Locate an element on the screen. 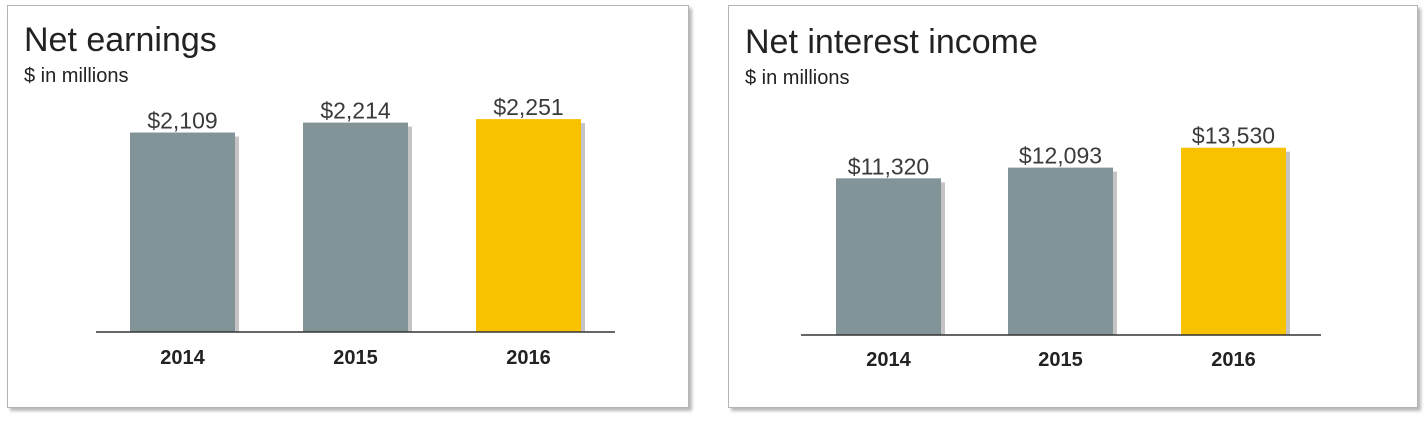 This screenshot has height=424, width=1426. chart-title: Net interest income is located at coordinates (891, 42).